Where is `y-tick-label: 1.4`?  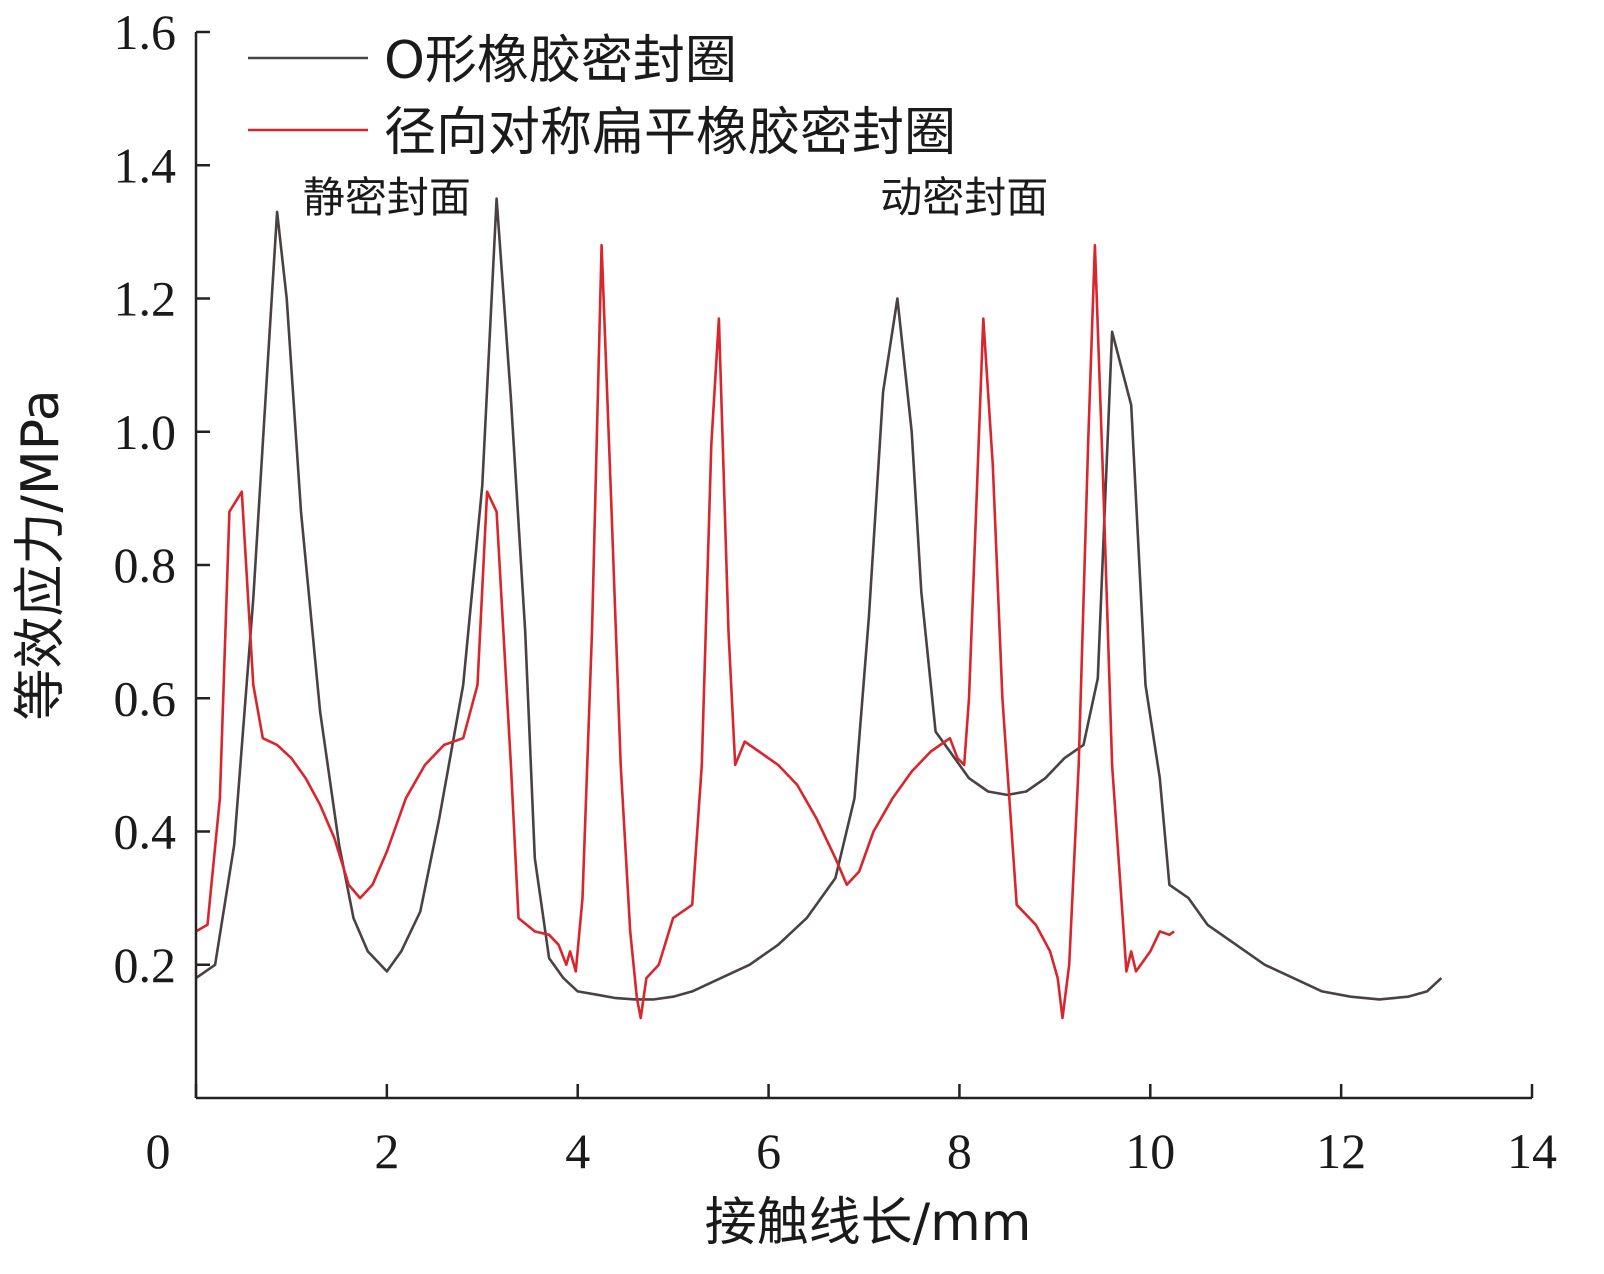 y-tick-label: 1.4 is located at coordinates (145, 165).